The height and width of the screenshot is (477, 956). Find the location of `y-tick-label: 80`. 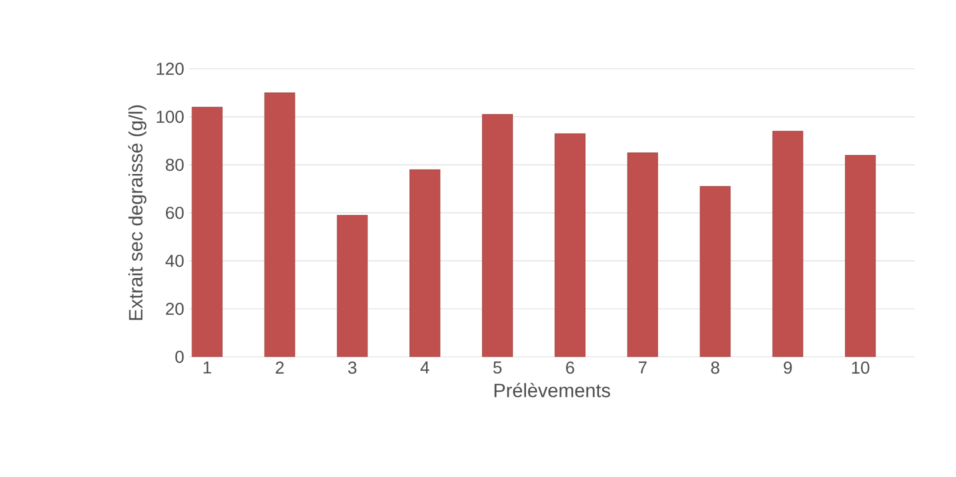

y-tick-label: 80 is located at coordinates (175, 164).